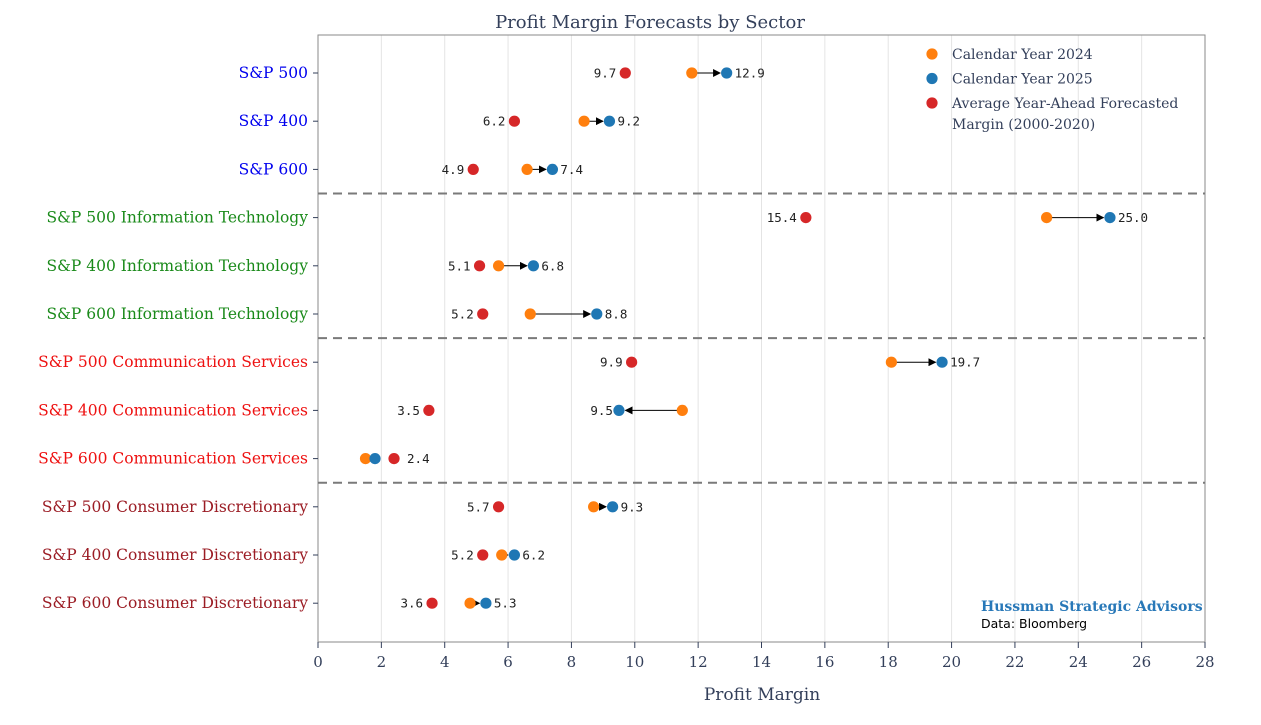  I want to click on x-tick-label: 14, so click(761, 662).